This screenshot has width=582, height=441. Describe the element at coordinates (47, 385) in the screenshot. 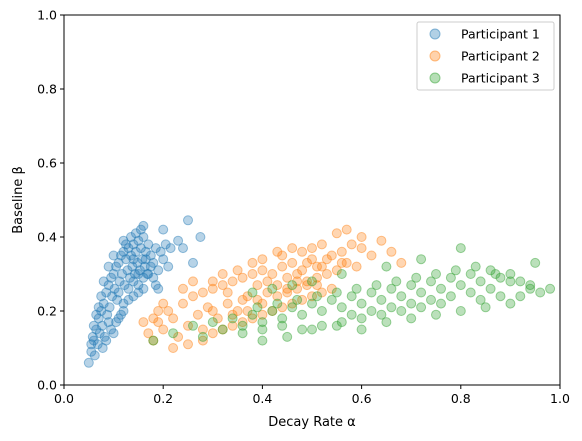

I see `y-tick-label: 0.0` at that location.